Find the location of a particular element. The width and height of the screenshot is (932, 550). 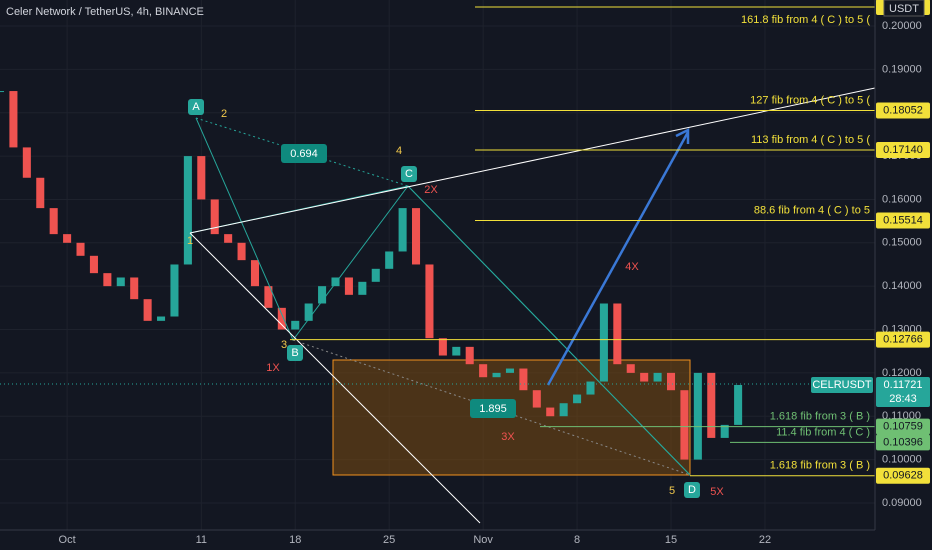

label: D is located at coordinates (692, 490).